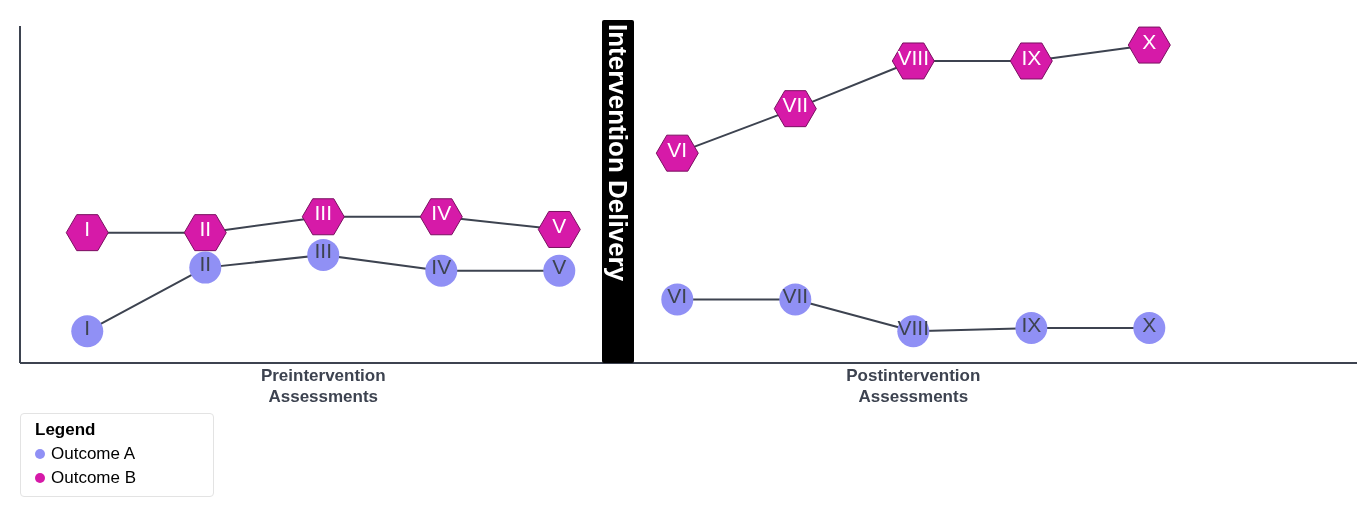 The image size is (1365, 519). What do you see at coordinates (1149, 41) in the screenshot?
I see `category-label: X` at bounding box center [1149, 41].